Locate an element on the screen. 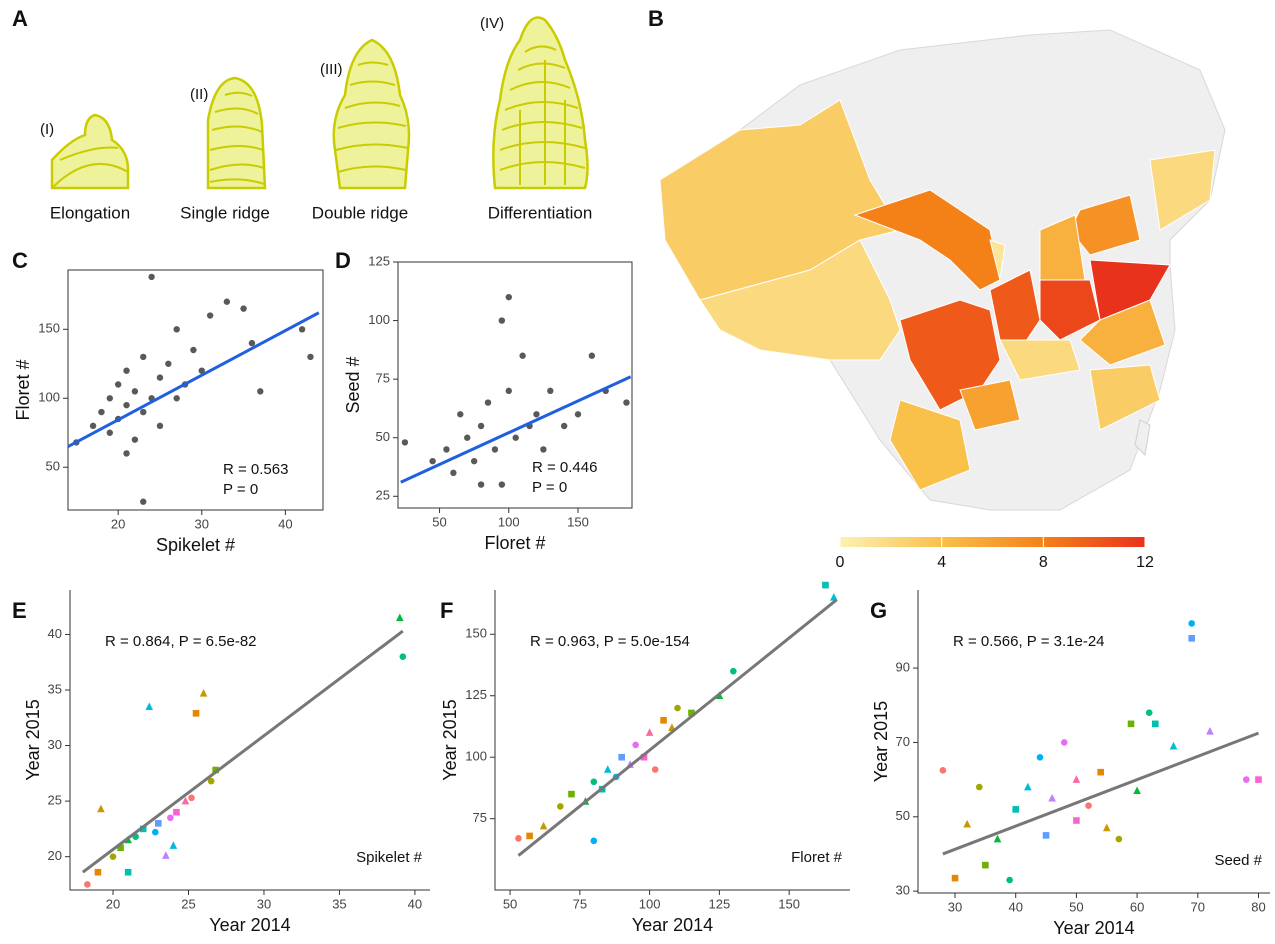  inset-label: Spikelet # is located at coordinates (389, 857).